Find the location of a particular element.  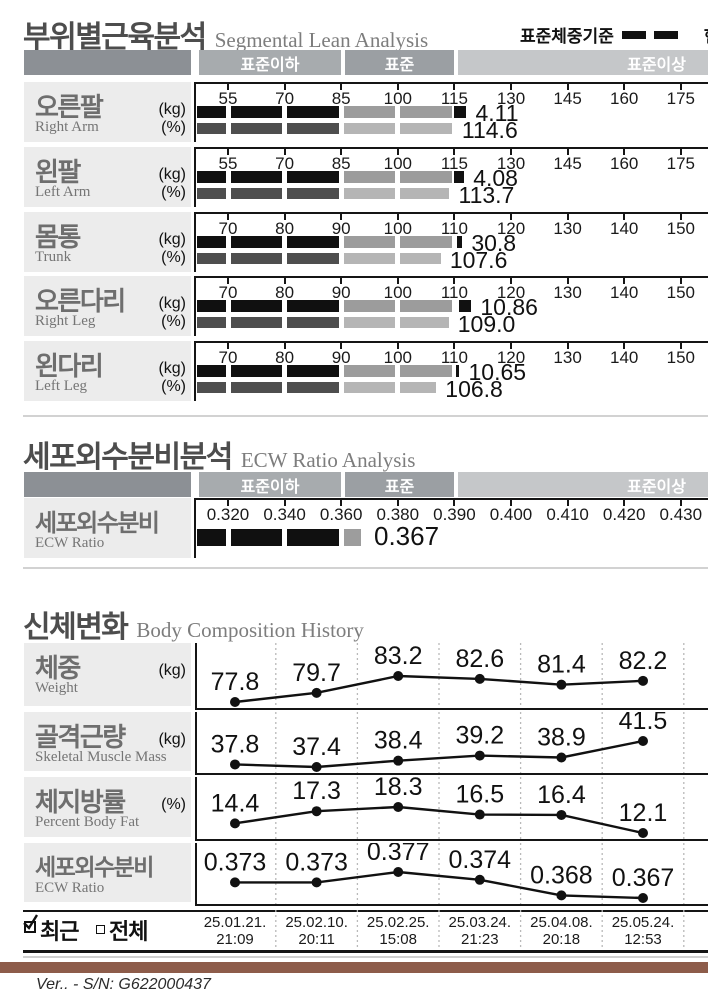

time-text: 12:53 is located at coordinates (643, 939).